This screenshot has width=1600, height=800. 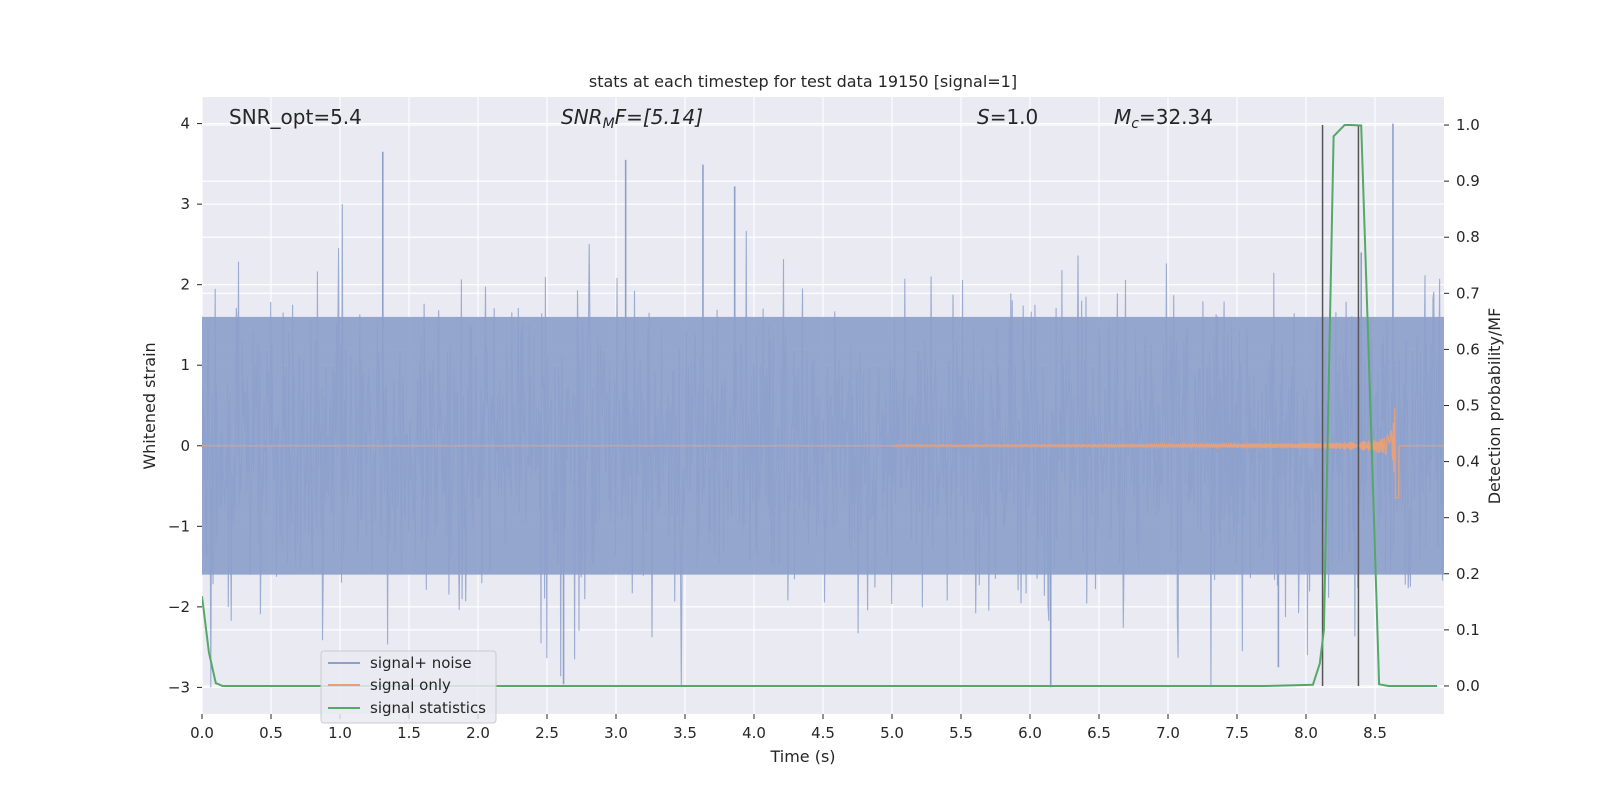 I want to click on annotation-s-main: S, so click(x=983, y=117).